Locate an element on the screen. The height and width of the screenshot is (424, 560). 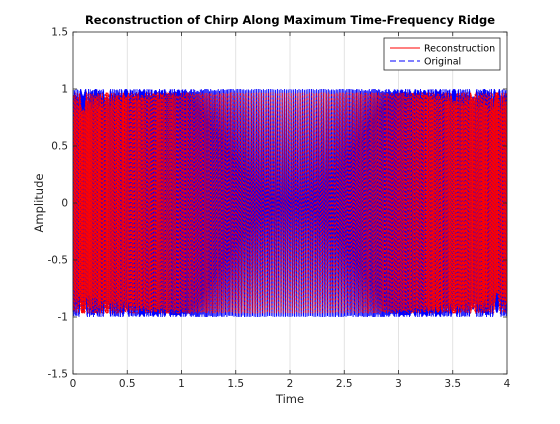
legend-box is located at coordinates (442, 54).